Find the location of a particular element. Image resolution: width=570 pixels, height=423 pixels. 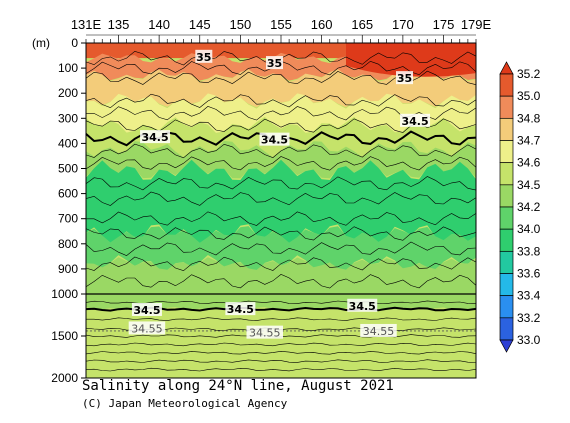

x-tick-label: 175 is located at coordinates (444, 24).